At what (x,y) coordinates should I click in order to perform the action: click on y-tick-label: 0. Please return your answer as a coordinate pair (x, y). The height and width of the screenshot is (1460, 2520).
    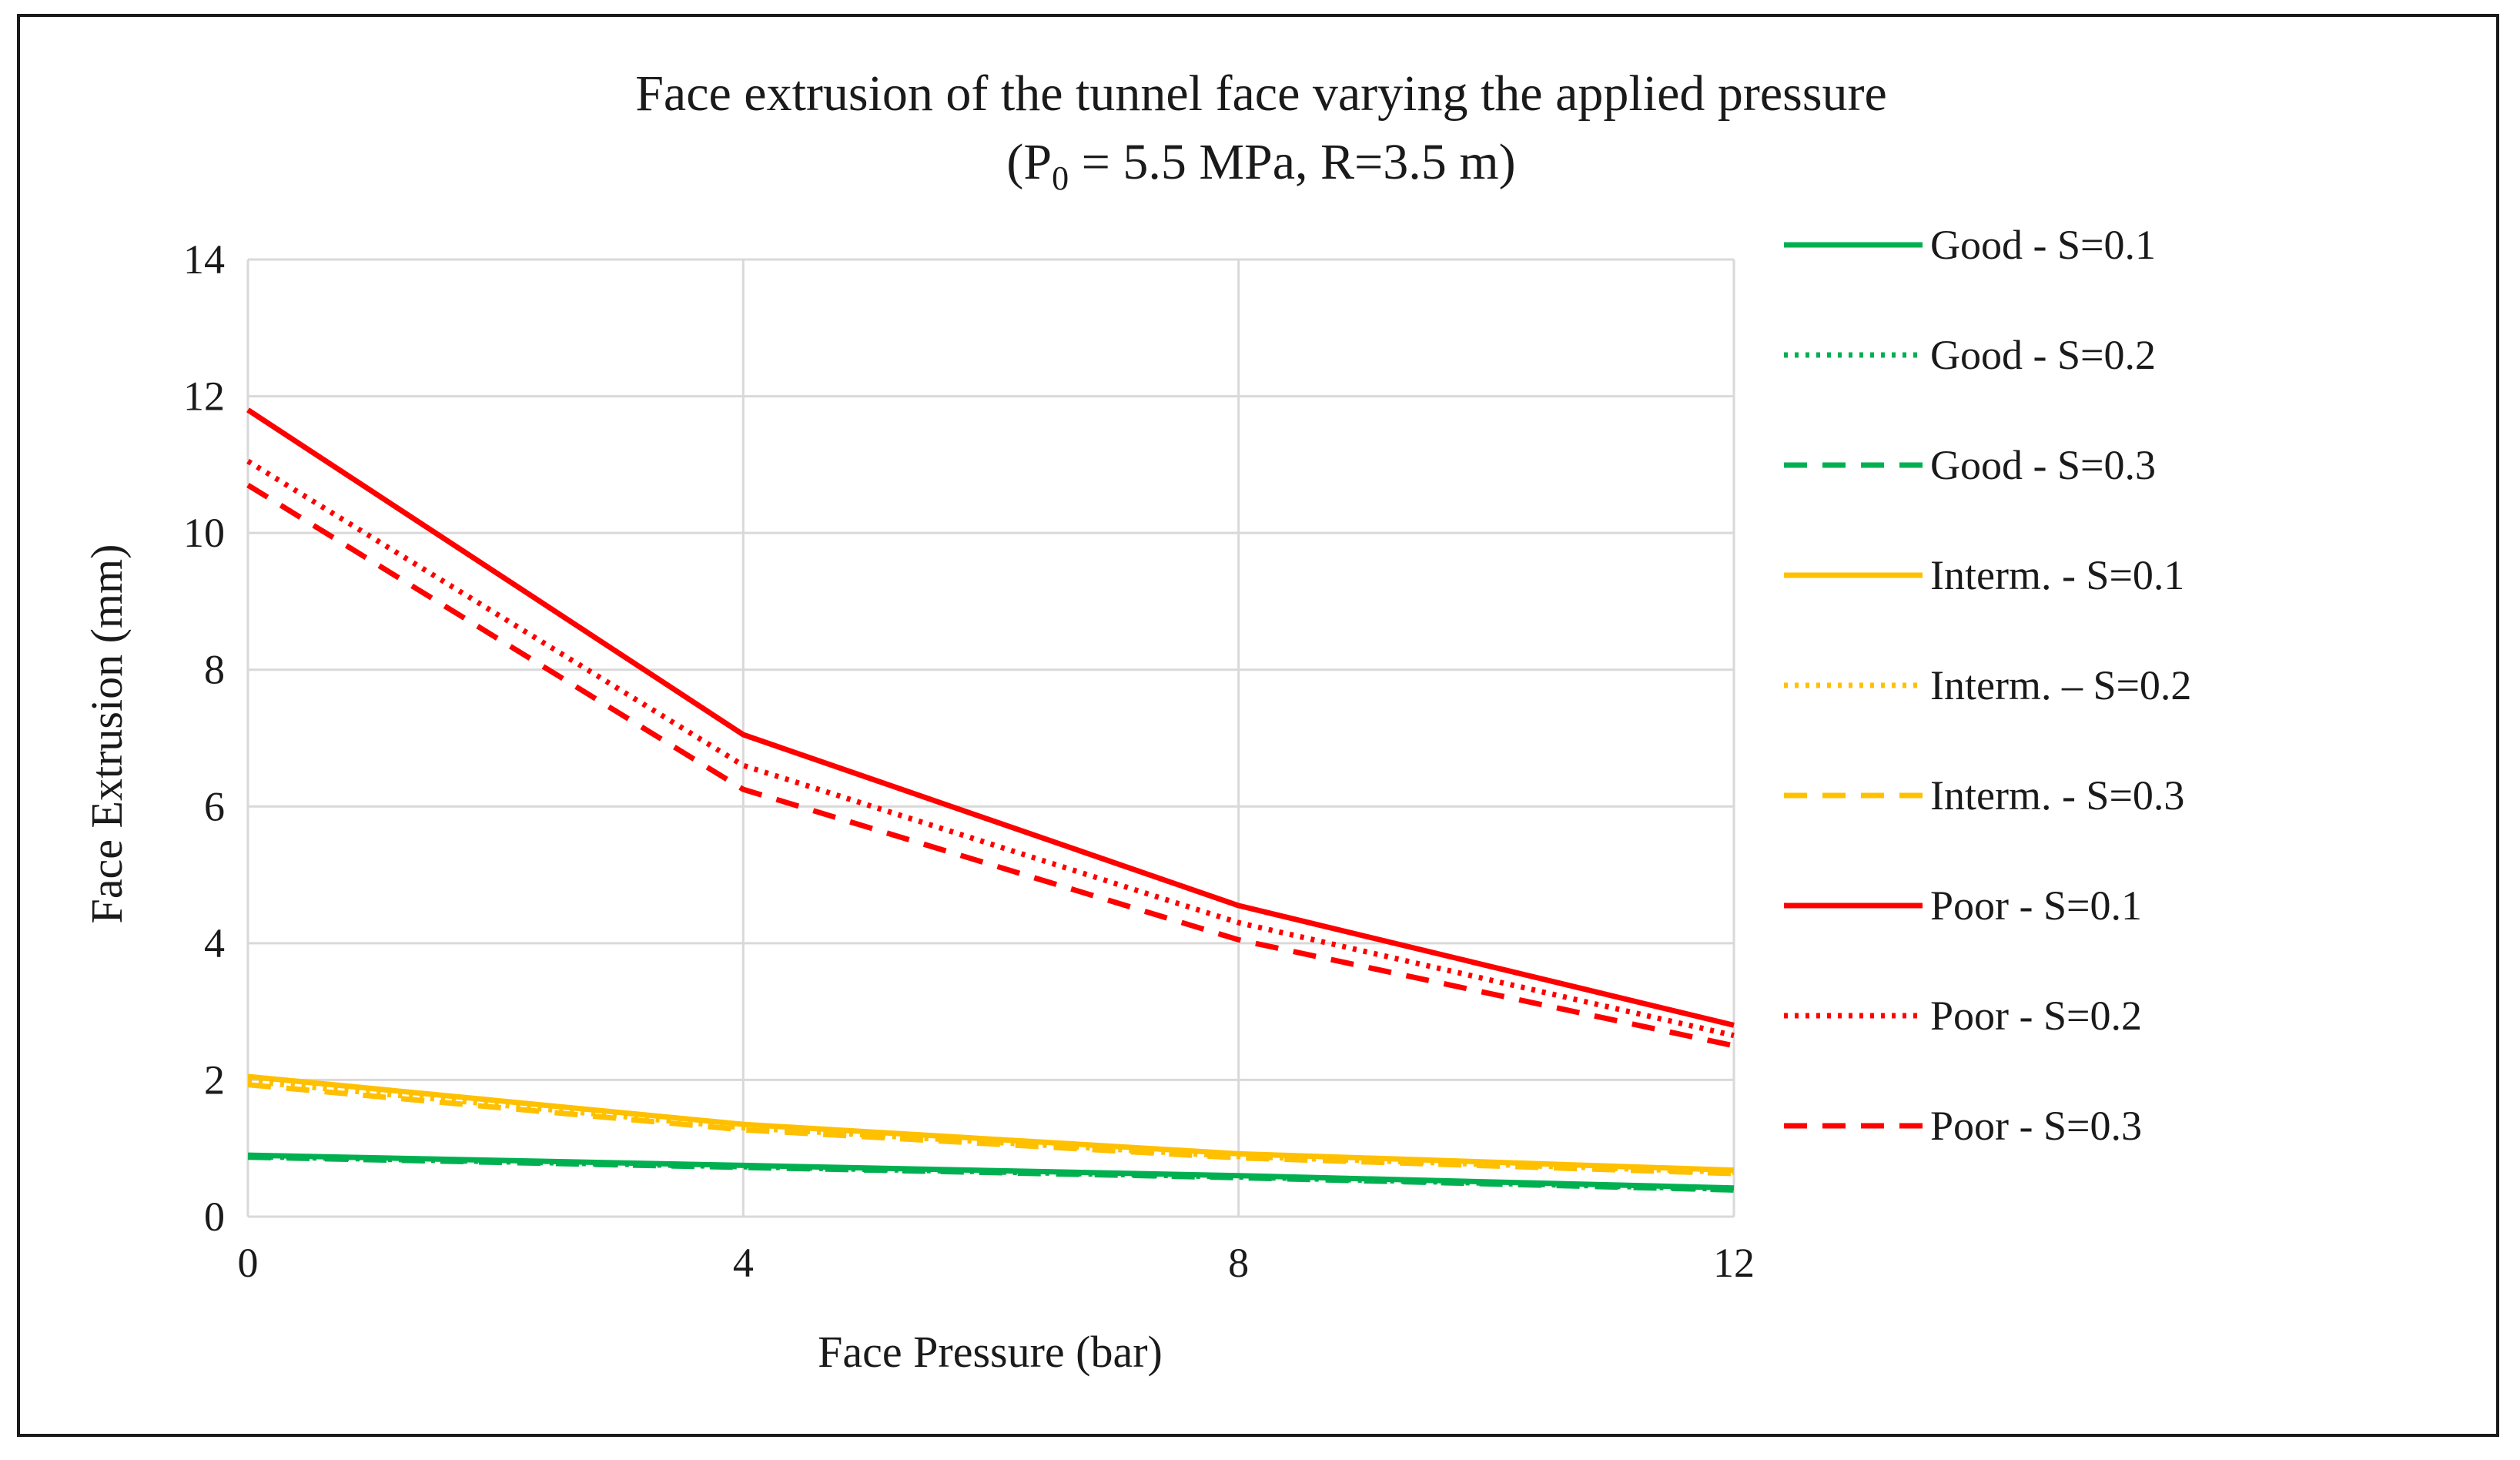
    Looking at the image, I should click on (214, 1217).